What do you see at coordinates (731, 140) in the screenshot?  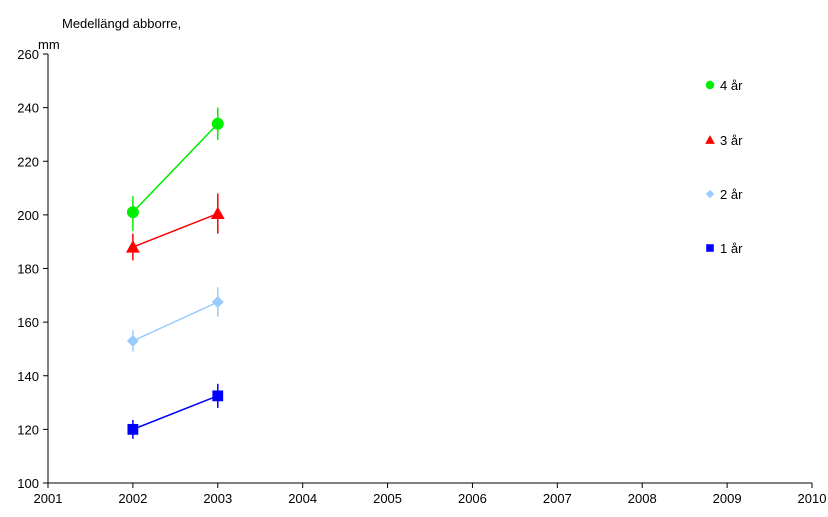 I see `legend-label: 3 år` at bounding box center [731, 140].